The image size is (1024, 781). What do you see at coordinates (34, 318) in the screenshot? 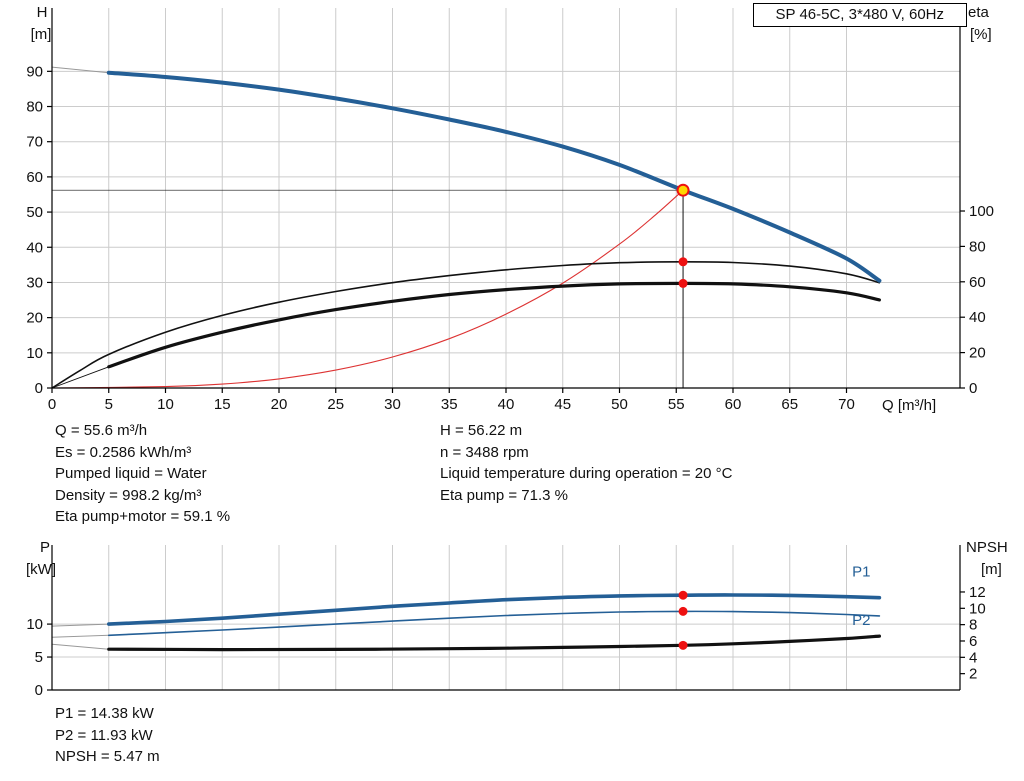
I see `y-left-tick-label-20: 20` at bounding box center [34, 318].